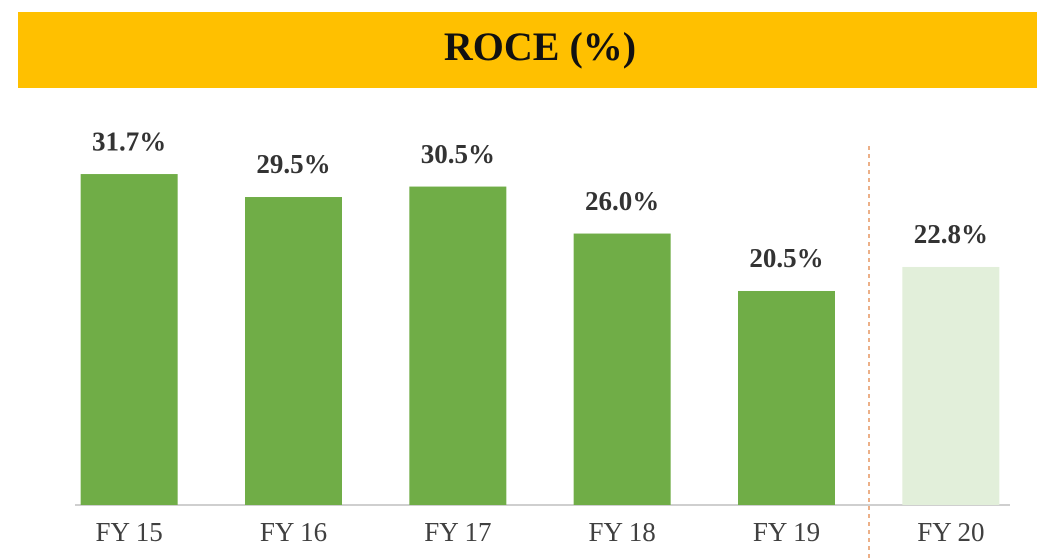  What do you see at coordinates (293, 164) in the screenshot?
I see `value-label: 29.5%` at bounding box center [293, 164].